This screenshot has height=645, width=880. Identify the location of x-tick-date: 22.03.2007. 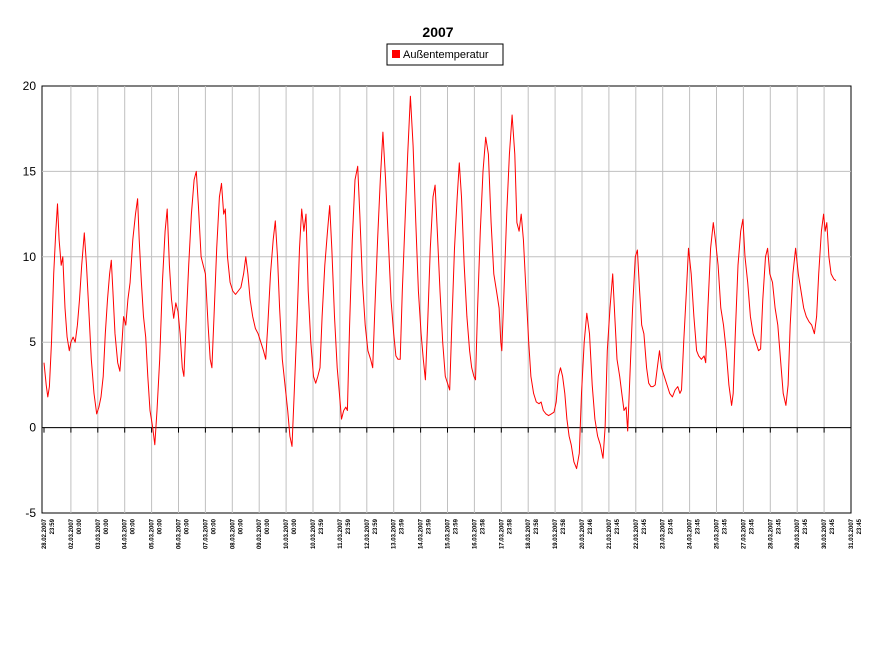
(637, 533).